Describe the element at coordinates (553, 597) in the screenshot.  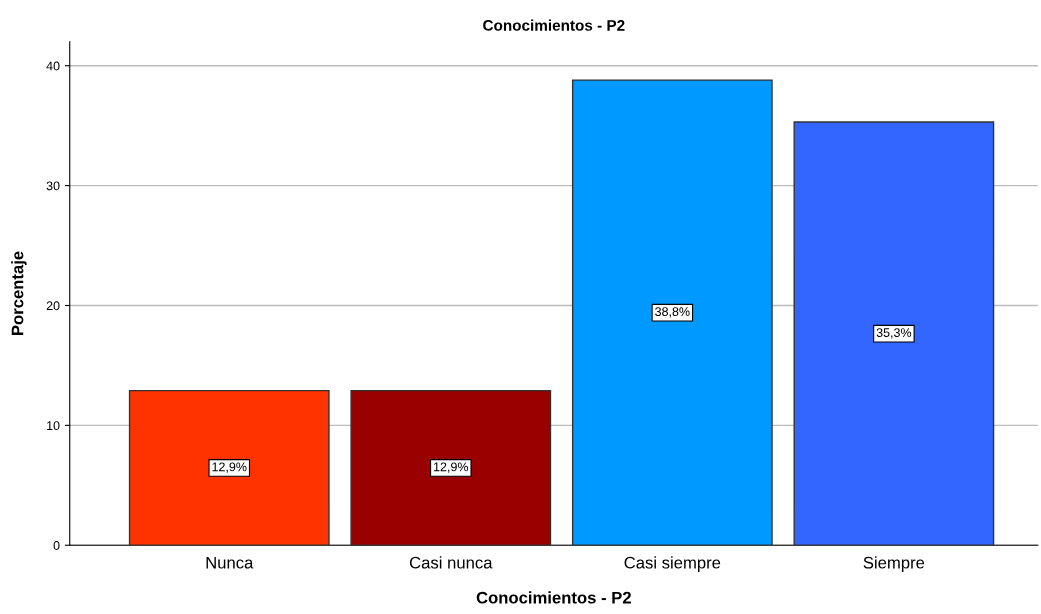
I see `x-axis-title: Conocimientos - P2` at that location.